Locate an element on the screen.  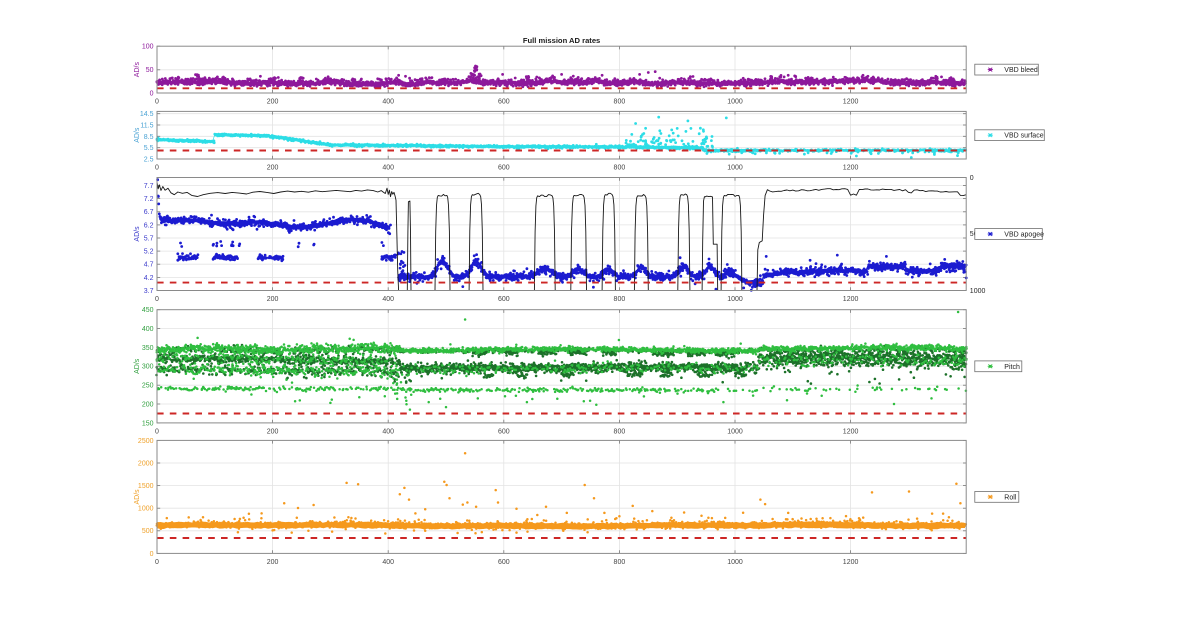
svg-text: 6.2 is located at coordinates (149, 225).